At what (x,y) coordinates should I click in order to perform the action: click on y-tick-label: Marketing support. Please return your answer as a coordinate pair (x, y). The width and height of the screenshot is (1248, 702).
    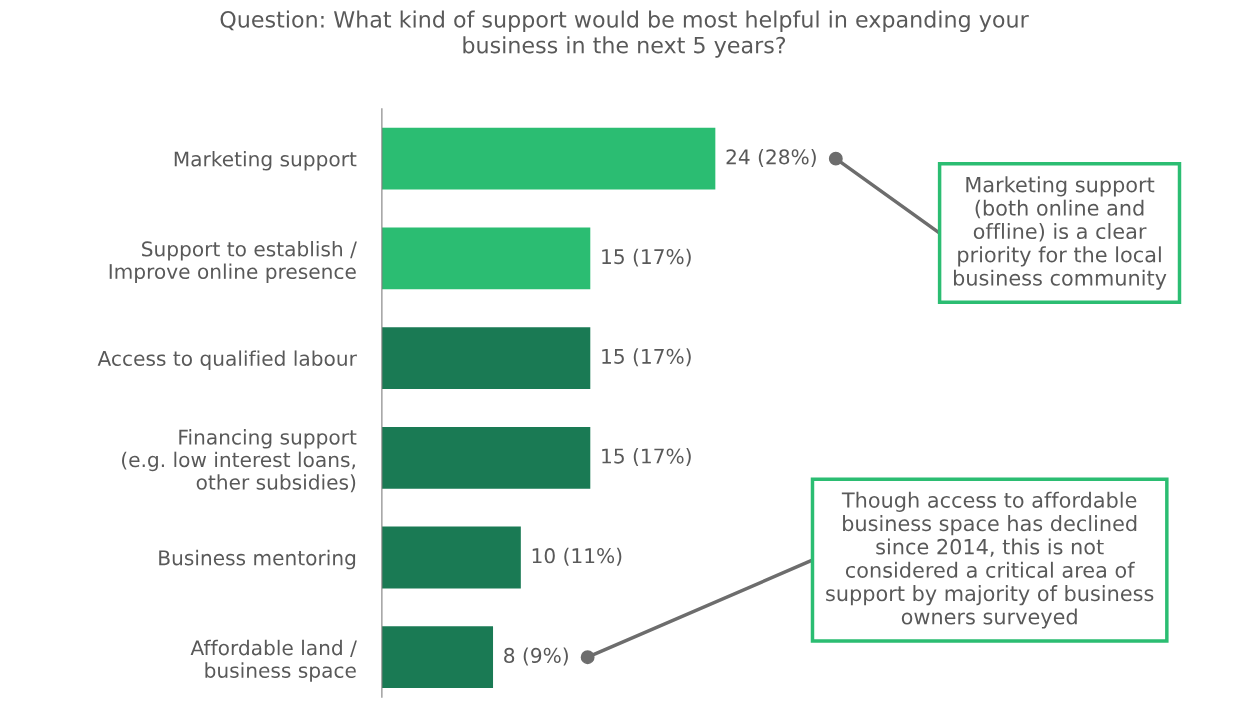
    Looking at the image, I should click on (265, 161).